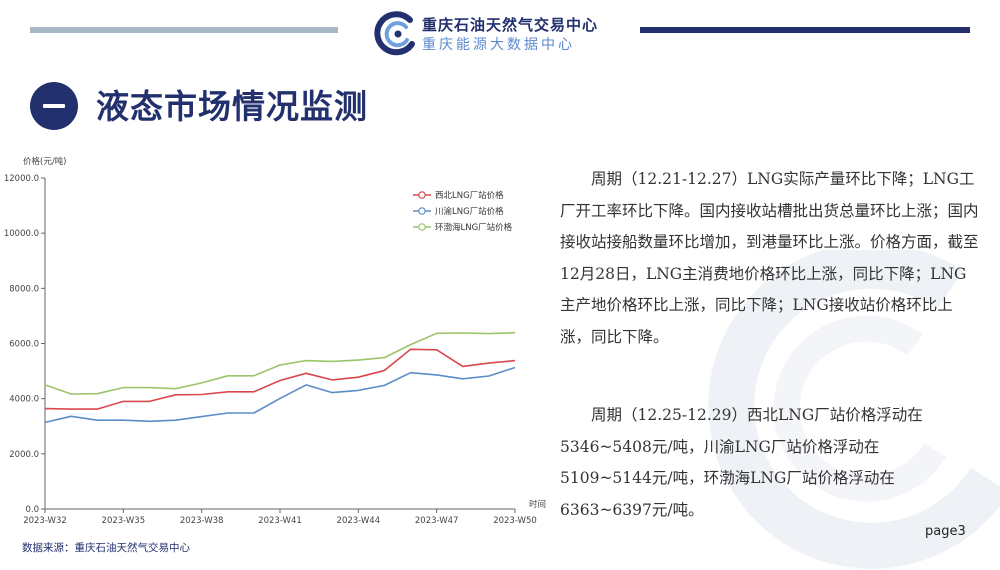  What do you see at coordinates (437, 521) in the screenshot?
I see `x-tick-label: 2023-W47` at bounding box center [437, 521].